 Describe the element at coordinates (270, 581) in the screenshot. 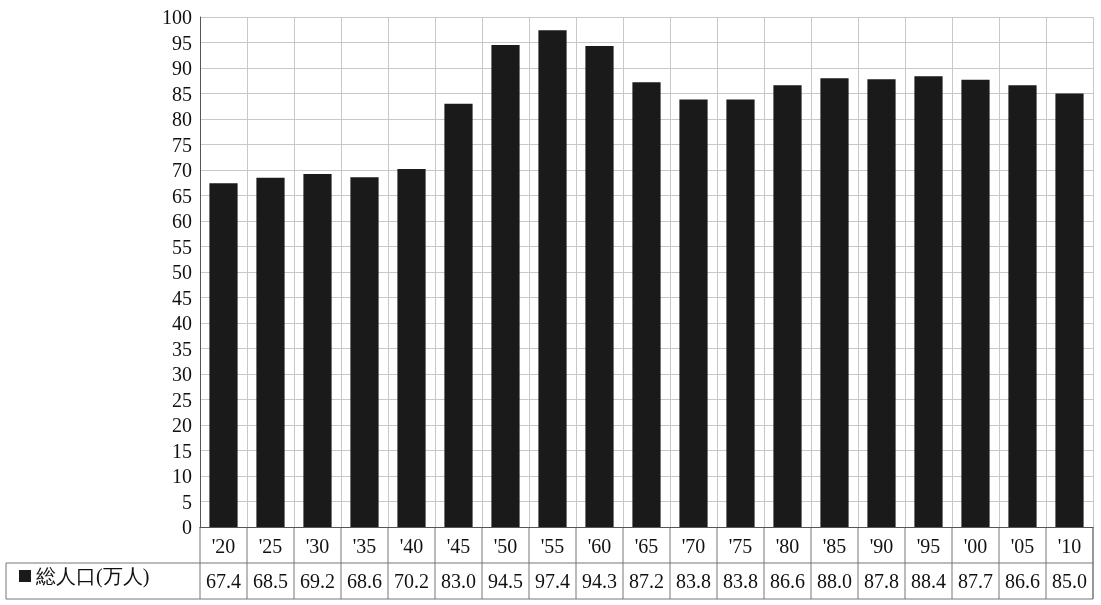

I see `data-label: 68.5` at that location.